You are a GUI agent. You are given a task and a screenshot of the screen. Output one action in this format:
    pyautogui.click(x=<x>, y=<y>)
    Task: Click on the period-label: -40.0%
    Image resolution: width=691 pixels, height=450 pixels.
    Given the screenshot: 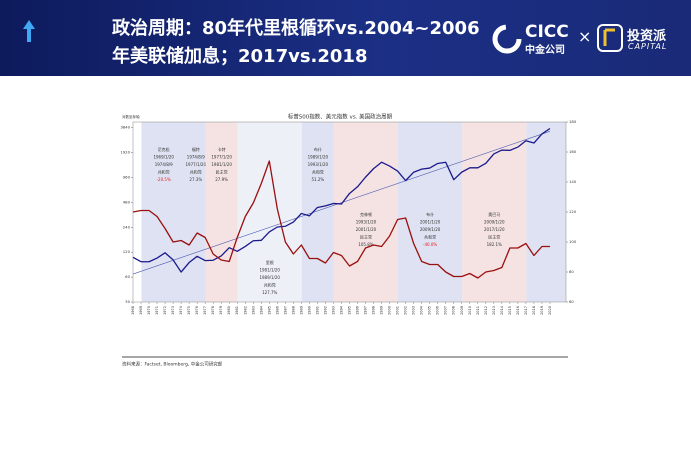 What is the action you would take?
    pyautogui.click(x=430, y=244)
    